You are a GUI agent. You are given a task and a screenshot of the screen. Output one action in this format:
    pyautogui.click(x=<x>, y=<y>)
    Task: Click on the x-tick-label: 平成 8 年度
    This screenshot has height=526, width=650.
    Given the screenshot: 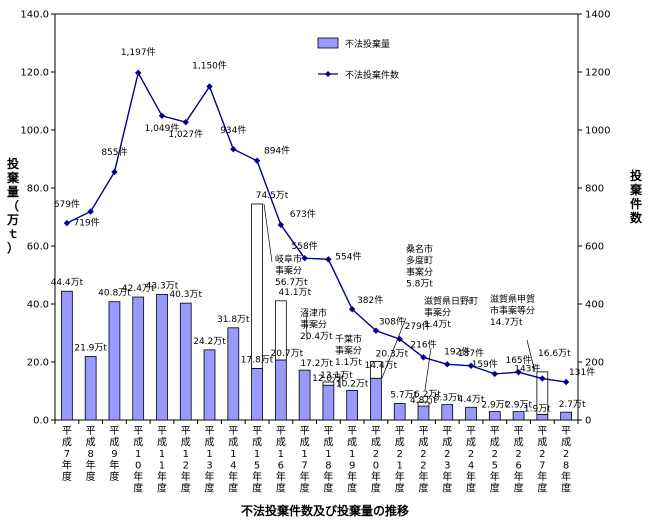 What is the action you would take?
    pyautogui.click(x=91, y=454)
    